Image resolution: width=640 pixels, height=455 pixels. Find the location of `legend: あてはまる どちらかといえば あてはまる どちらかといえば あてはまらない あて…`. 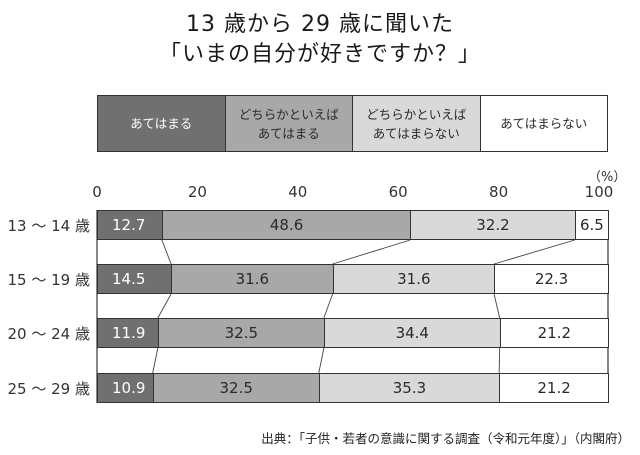

legend: あてはまる どちらかといえば あてはまる どちらかといえば あてはまらない あて… is located at coordinates (352, 123).